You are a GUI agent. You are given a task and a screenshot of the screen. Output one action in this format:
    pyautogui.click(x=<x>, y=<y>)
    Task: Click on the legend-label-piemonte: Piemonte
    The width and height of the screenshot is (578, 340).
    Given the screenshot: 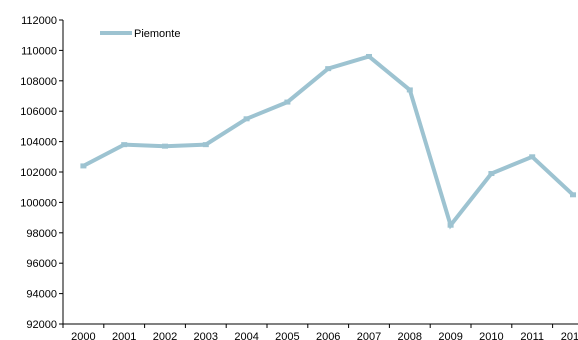 What is the action you would take?
    pyautogui.click(x=157, y=34)
    